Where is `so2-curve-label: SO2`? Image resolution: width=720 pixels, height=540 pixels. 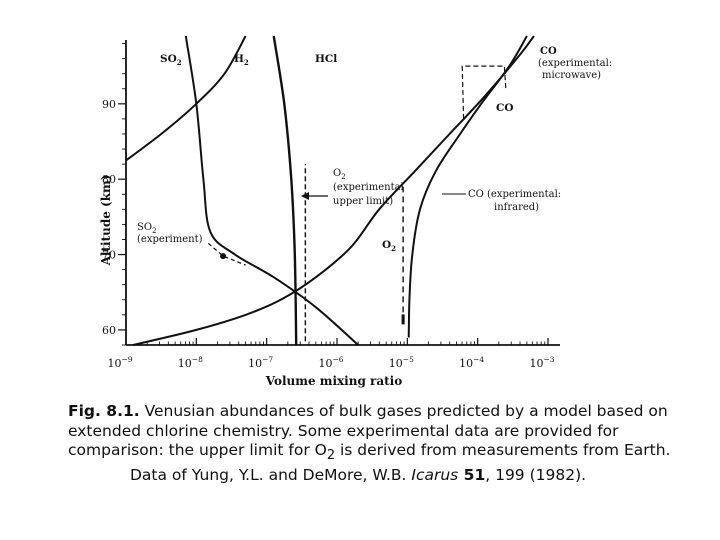 so2-curve-label: SO2 is located at coordinates (171, 60).